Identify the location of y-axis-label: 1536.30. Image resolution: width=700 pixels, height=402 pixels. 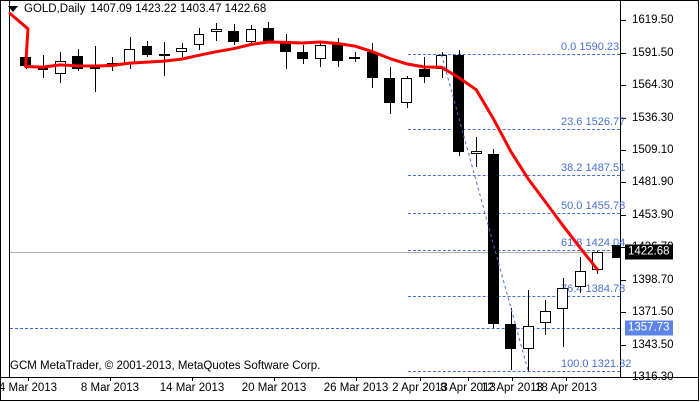
(653, 117).